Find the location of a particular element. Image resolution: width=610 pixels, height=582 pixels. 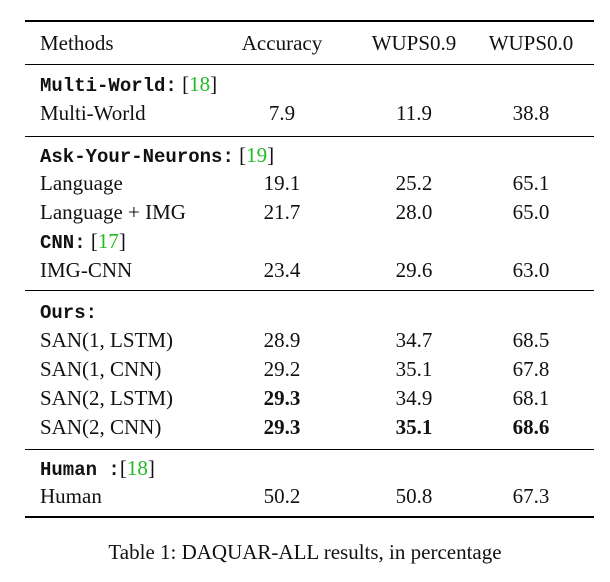

table-header-row: Methods Accuracy WUPS0.9 WUPS0.0 is located at coordinates (305, 43).